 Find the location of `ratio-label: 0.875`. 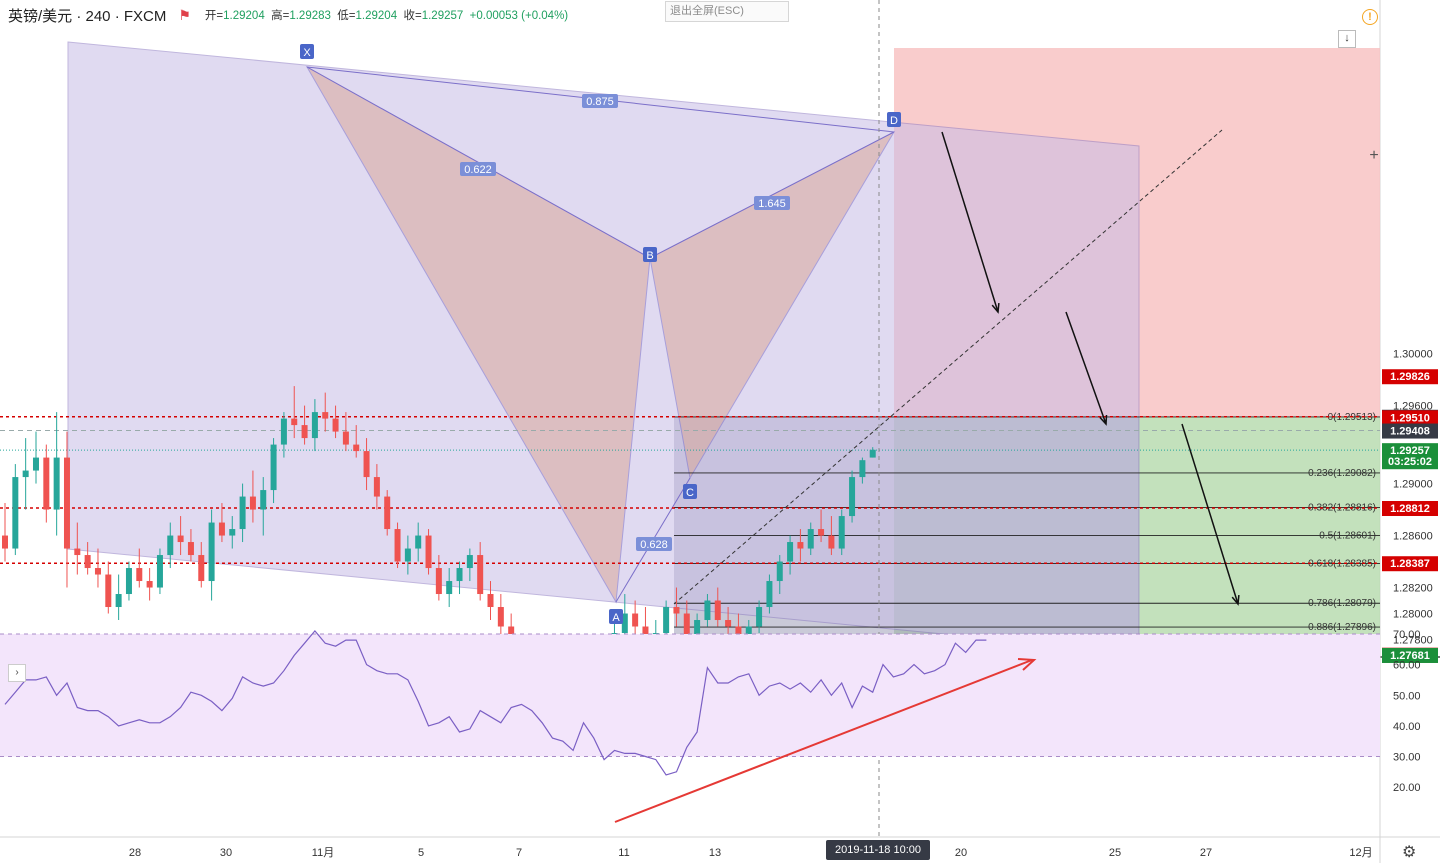

ratio-label: 0.875 is located at coordinates (600, 102).